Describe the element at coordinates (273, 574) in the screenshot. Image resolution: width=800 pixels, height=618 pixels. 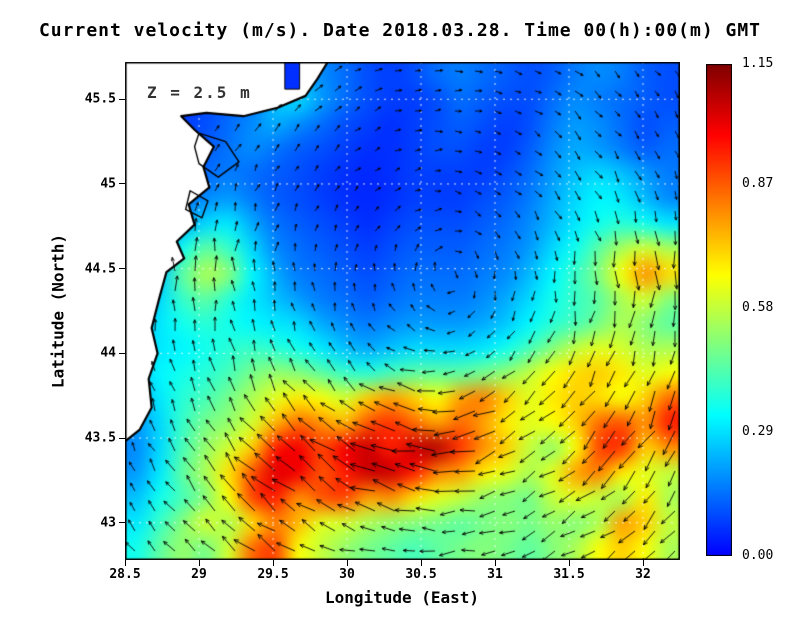
I see `x-tick-label: 29.5` at that location.